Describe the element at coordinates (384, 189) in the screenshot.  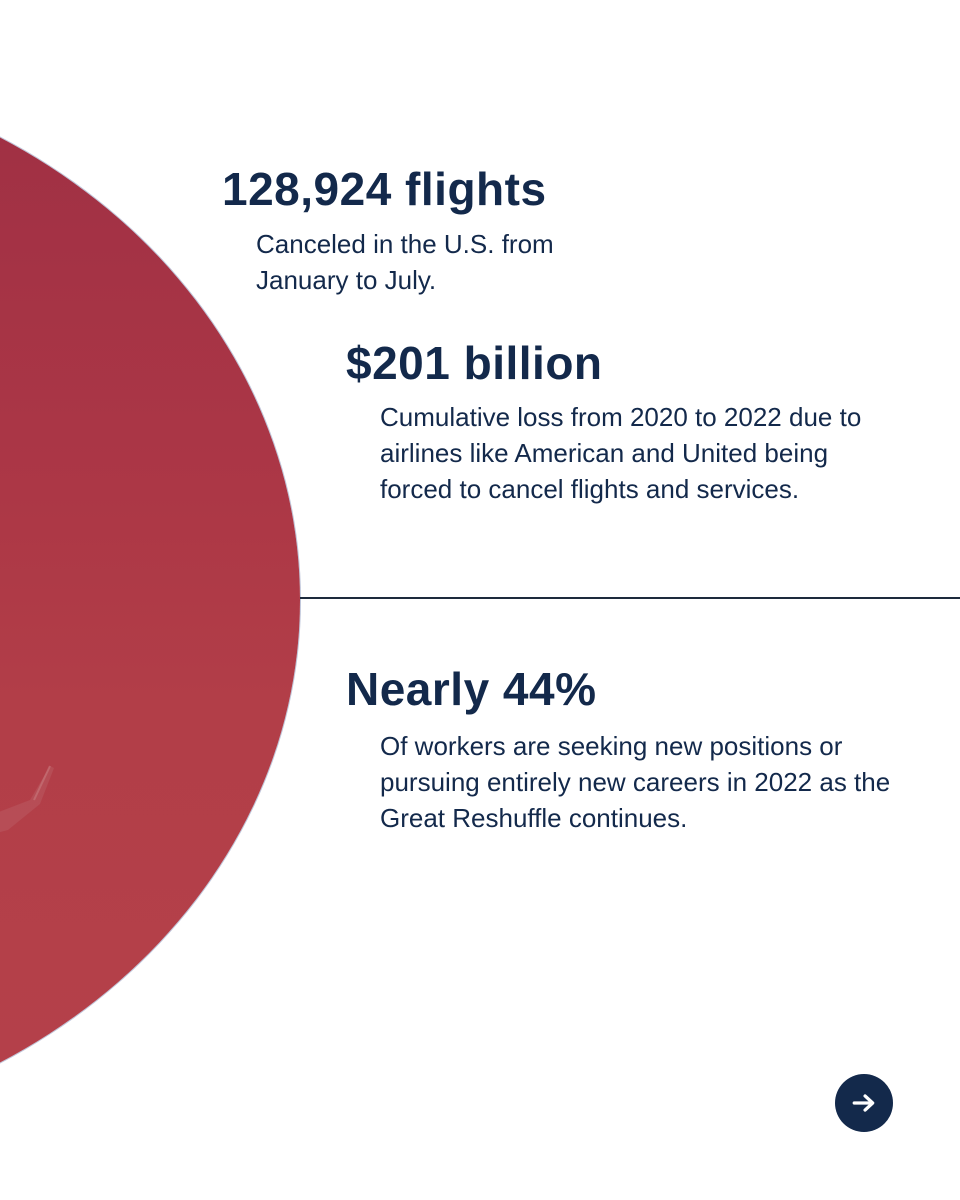
I see `stat-flights-value: 128,924 flights` at that location.